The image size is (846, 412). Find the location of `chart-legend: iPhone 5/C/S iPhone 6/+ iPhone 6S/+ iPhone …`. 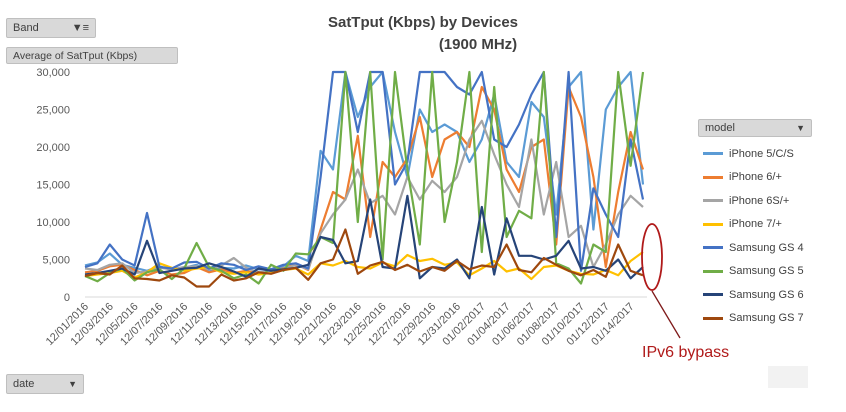

chart-legend: iPhone 5/C/S iPhone 6/+ iPhone 6S/+ iPhone … is located at coordinates (773, 236).